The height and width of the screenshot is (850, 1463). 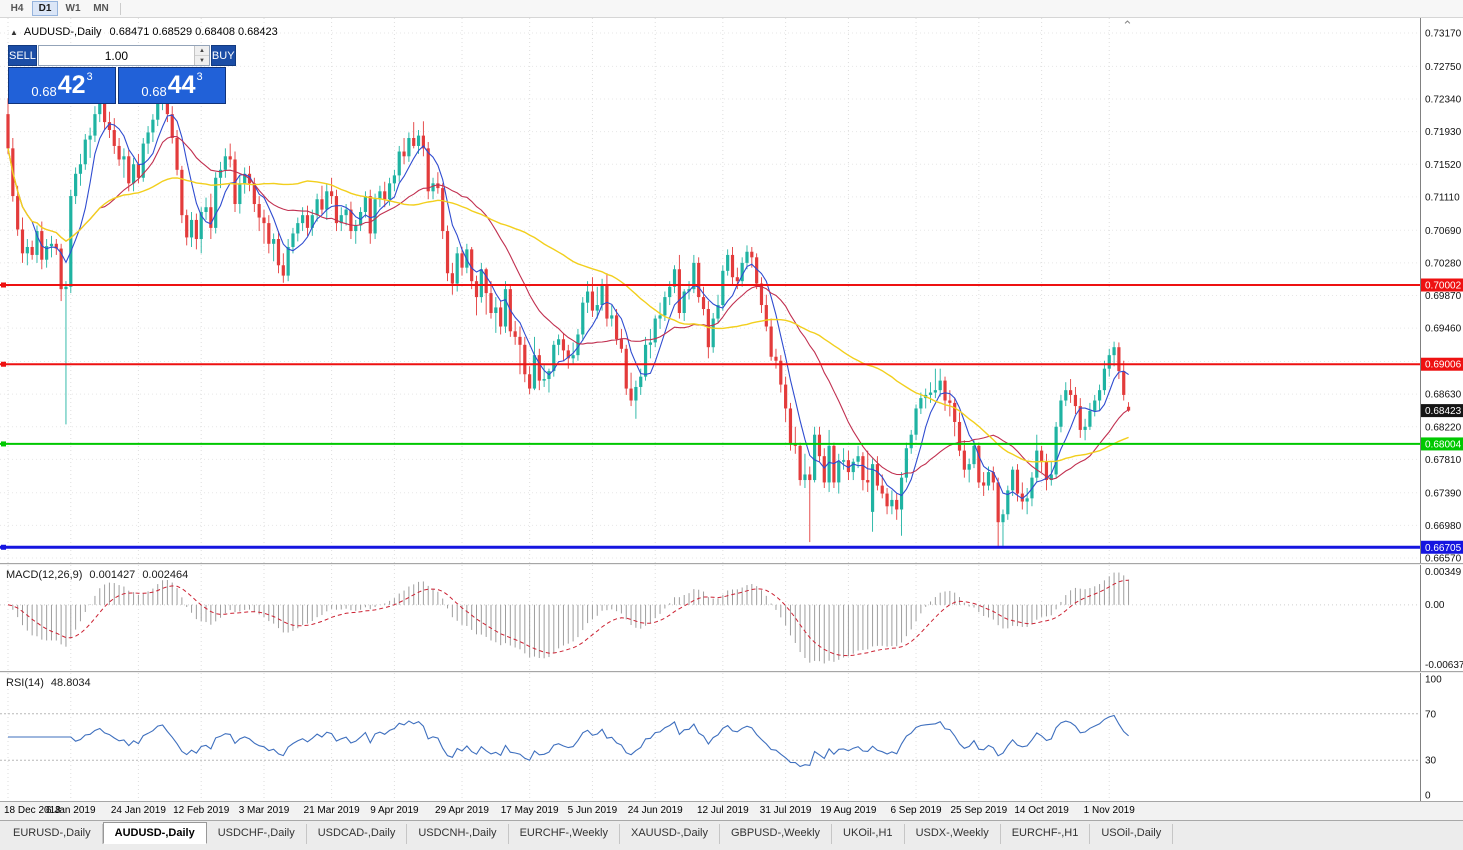 I want to click on svg-text: 0.70280, so click(x=1443, y=263).